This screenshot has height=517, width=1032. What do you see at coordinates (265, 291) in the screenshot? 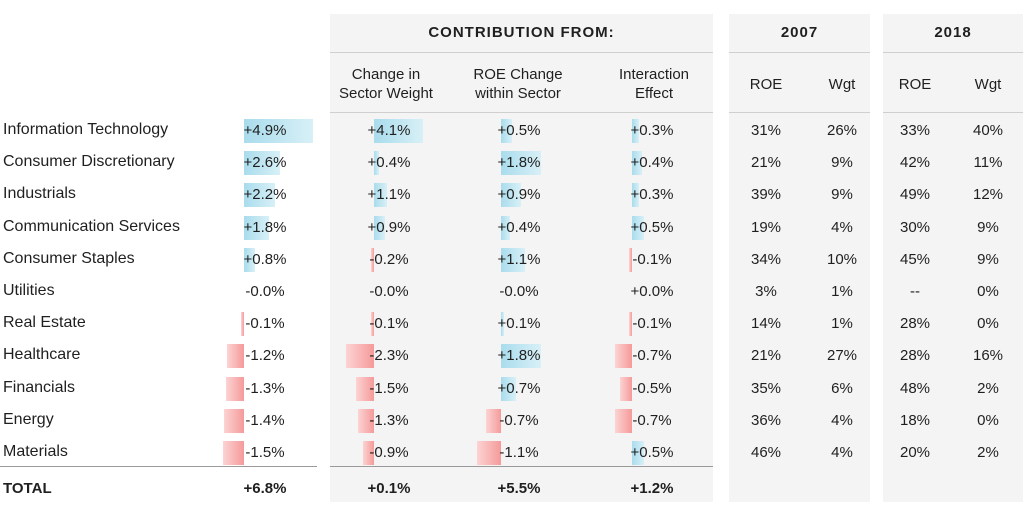
I see `total-value: -0.0%` at bounding box center [265, 291].